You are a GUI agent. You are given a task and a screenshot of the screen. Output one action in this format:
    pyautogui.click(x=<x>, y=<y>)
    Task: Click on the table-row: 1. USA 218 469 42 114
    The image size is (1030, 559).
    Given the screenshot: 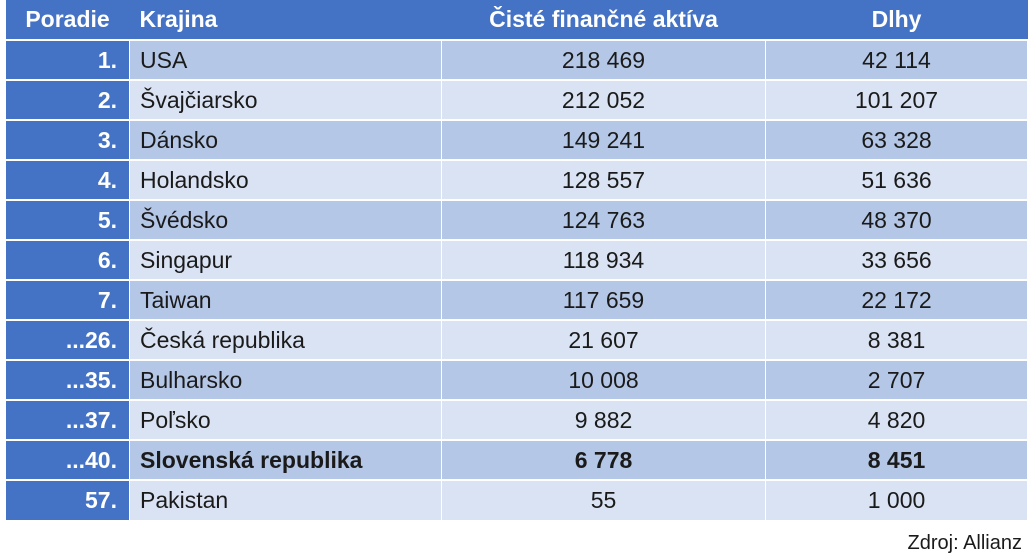 What is the action you would take?
    pyautogui.click(x=516, y=60)
    